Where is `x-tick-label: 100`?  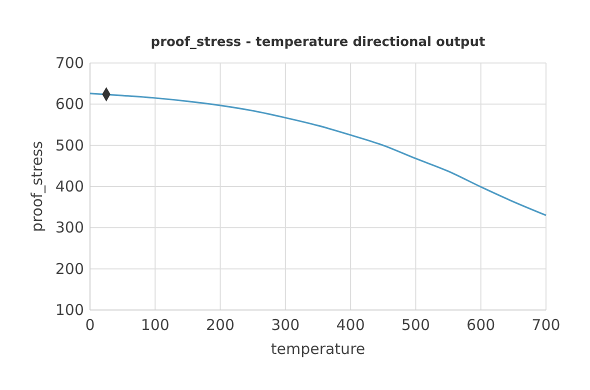 x-tick-label: 100 is located at coordinates (155, 325).